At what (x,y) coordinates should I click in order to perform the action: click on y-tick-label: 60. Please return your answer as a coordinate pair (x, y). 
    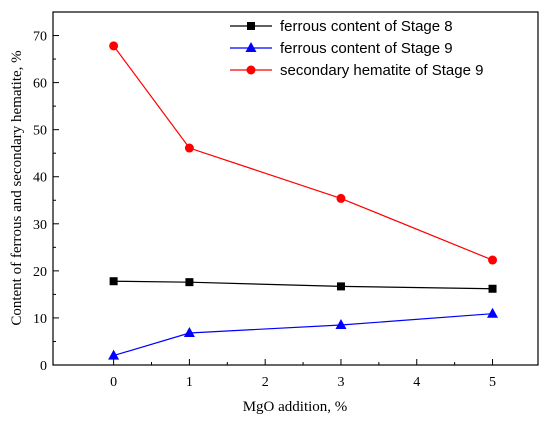
    Looking at the image, I should click on (40, 84).